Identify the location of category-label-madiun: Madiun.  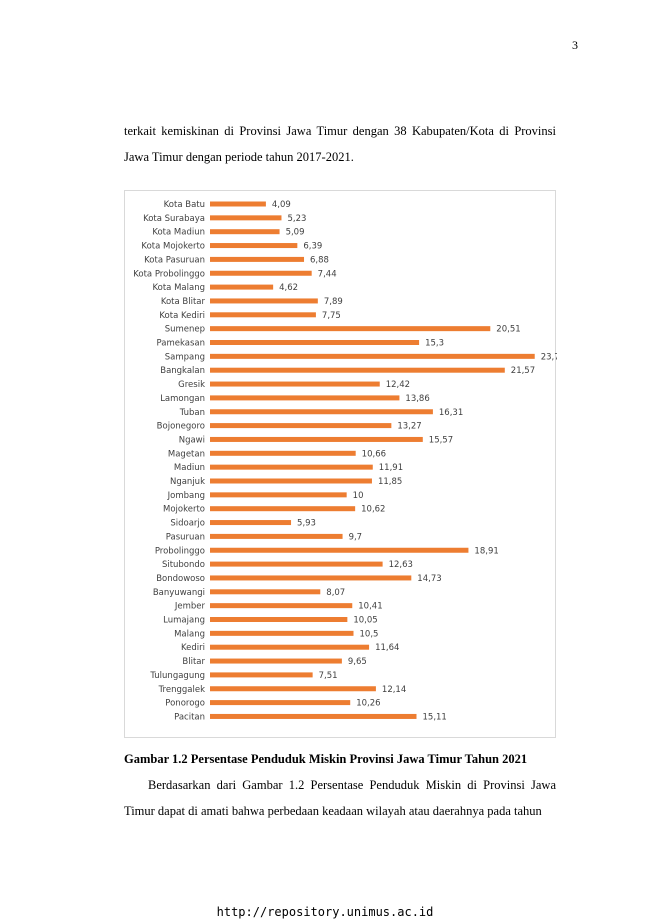
(189, 468).